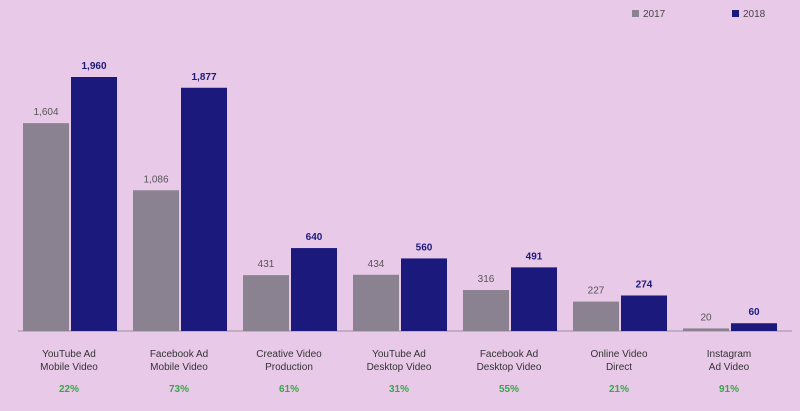 This screenshot has width=800, height=411. What do you see at coordinates (398, 389) in the screenshot?
I see `growth-label: 31%` at bounding box center [398, 389].